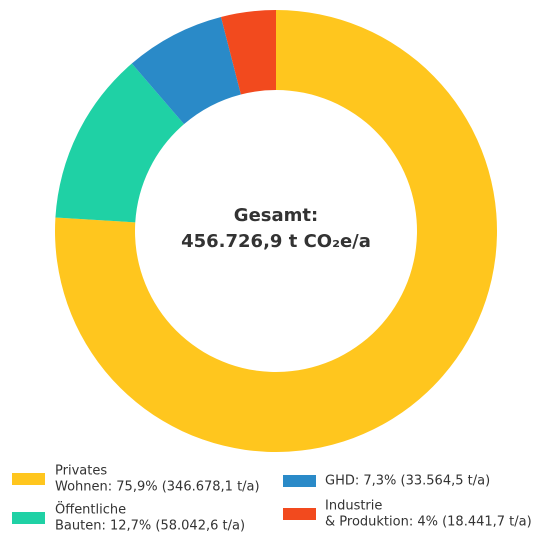 Image resolution: width=541 pixels, height=536 pixels. What do you see at coordinates (90, 509) in the screenshot?
I see `legend-label: Öffentliche` at bounding box center [90, 509].